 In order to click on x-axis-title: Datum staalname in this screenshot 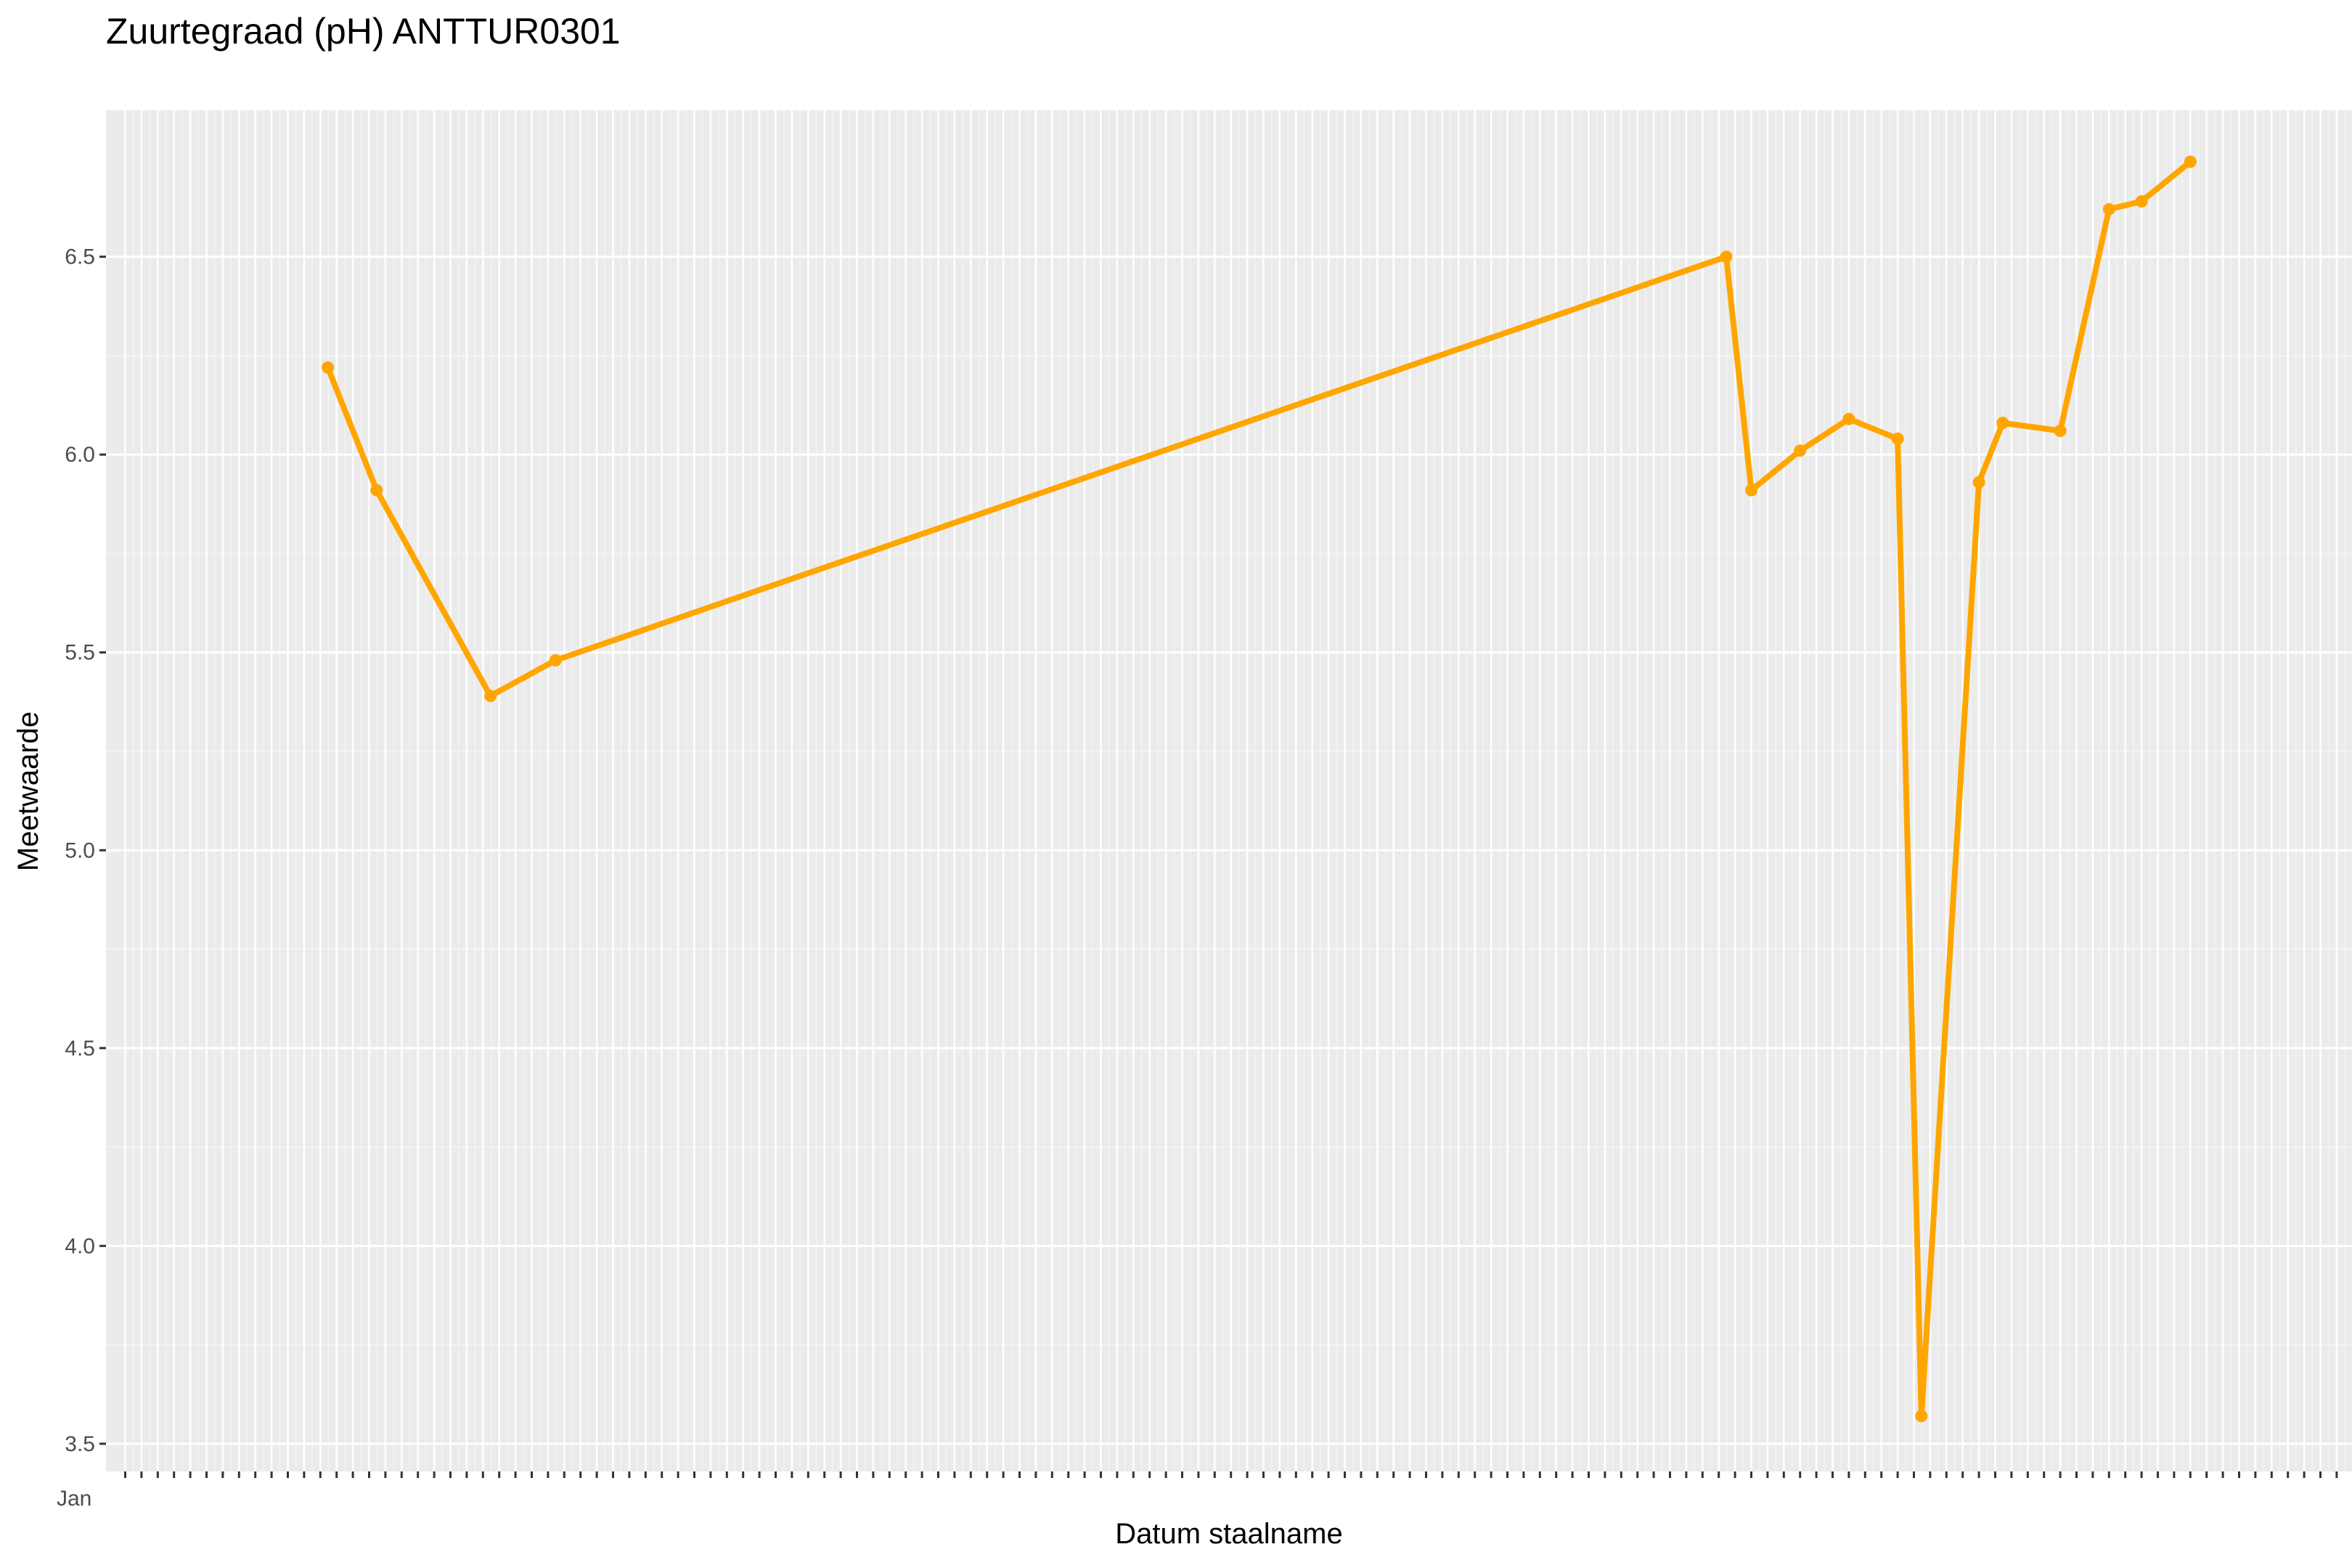, I will do `click(1229, 1534)`.